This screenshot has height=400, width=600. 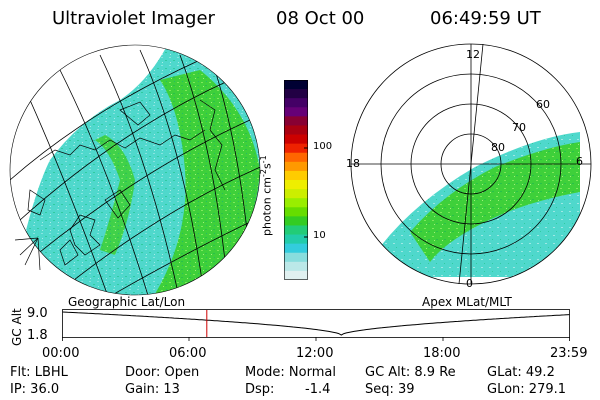 I want to click on mlat-label-80: 80, so click(x=498, y=147).